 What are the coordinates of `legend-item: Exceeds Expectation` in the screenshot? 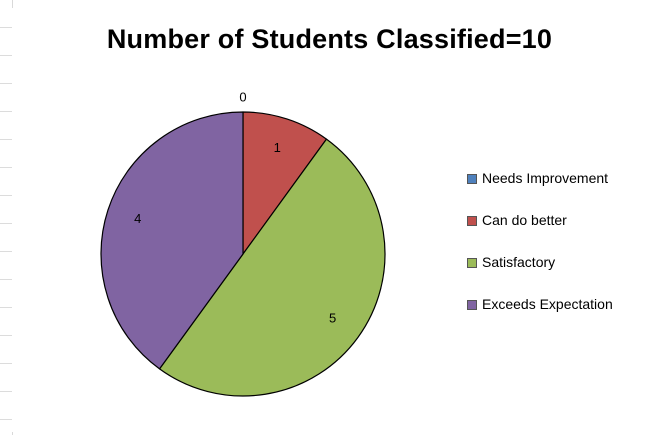 It's located at (559, 317).